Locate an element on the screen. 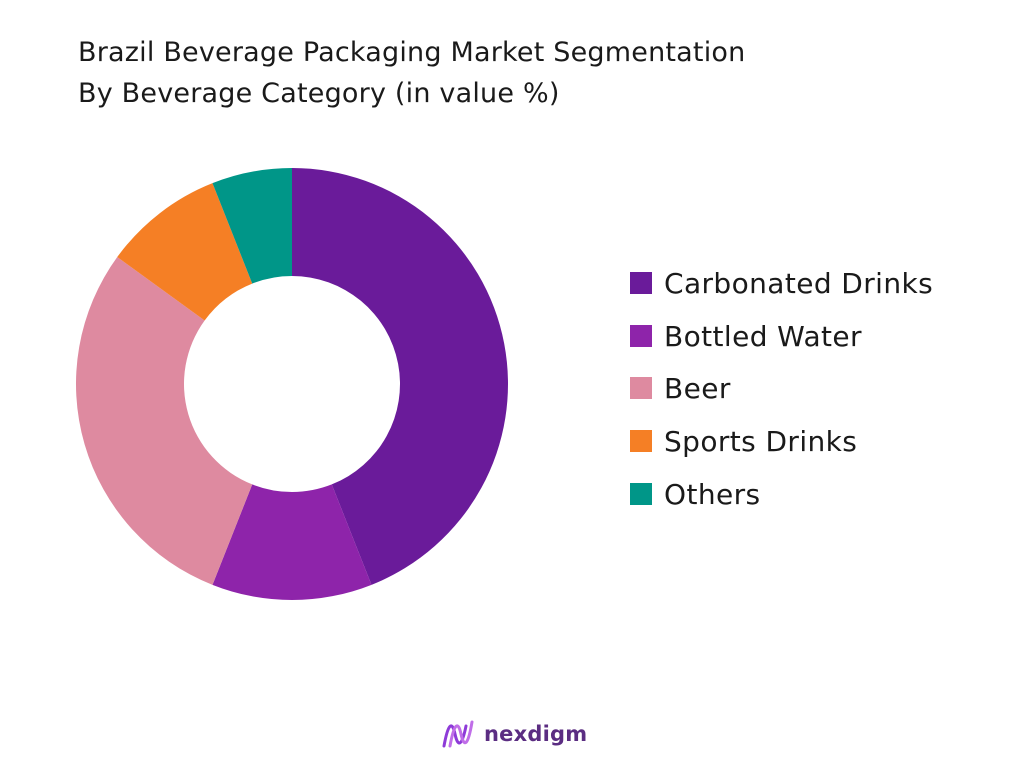 This screenshot has width=1024, height=768. brand-footer: nexdigm is located at coordinates (513, 734).